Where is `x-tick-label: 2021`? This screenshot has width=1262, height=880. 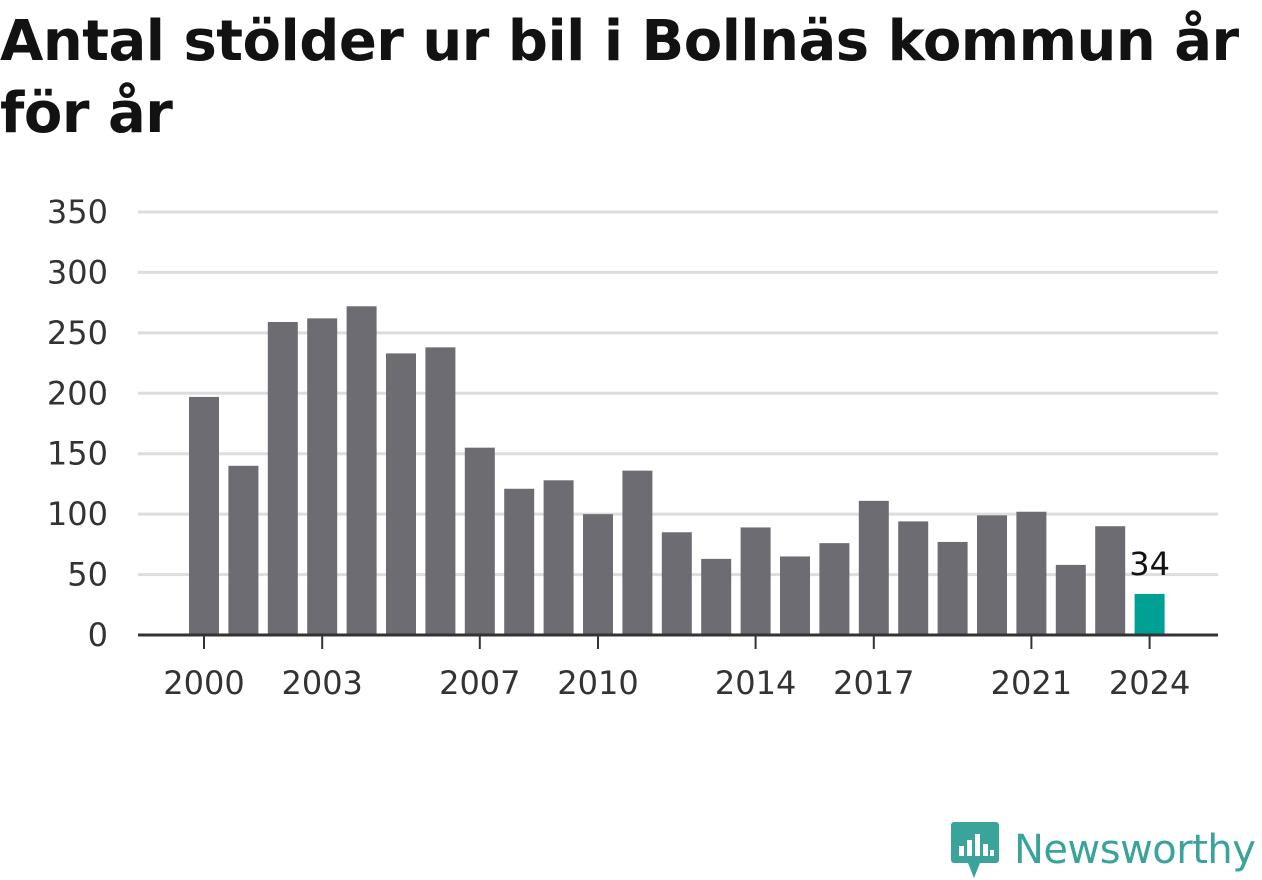
x-tick-label: 2021 is located at coordinates (1031, 683).